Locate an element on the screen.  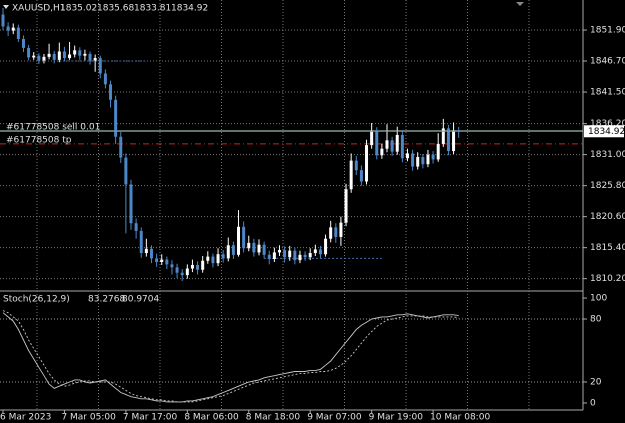
header-open: 1835.02 is located at coordinates (78, 9).